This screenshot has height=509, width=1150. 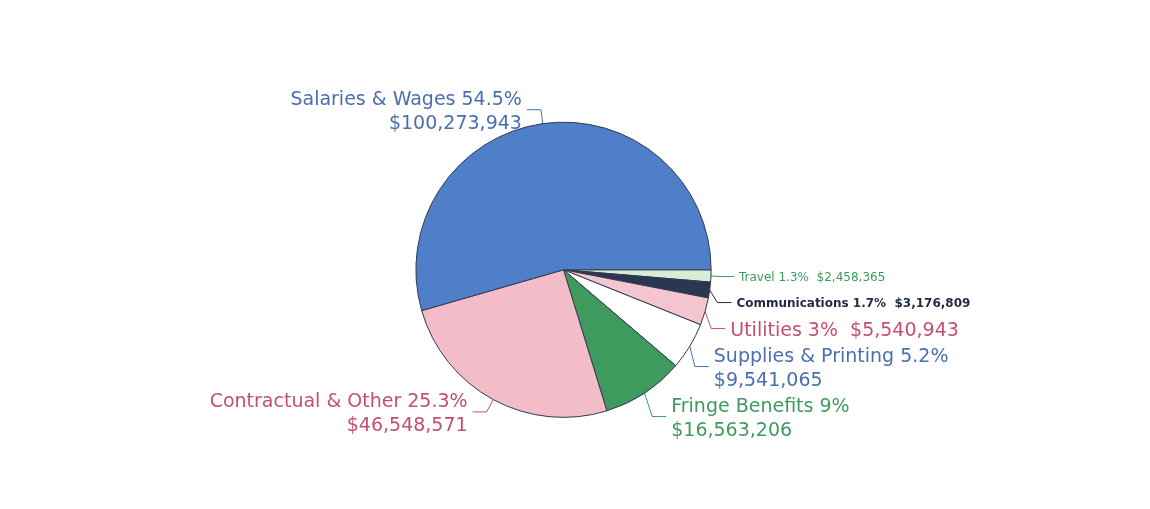 I want to click on slice-label: Travel 1.3% $2,458,365, so click(x=812, y=276).